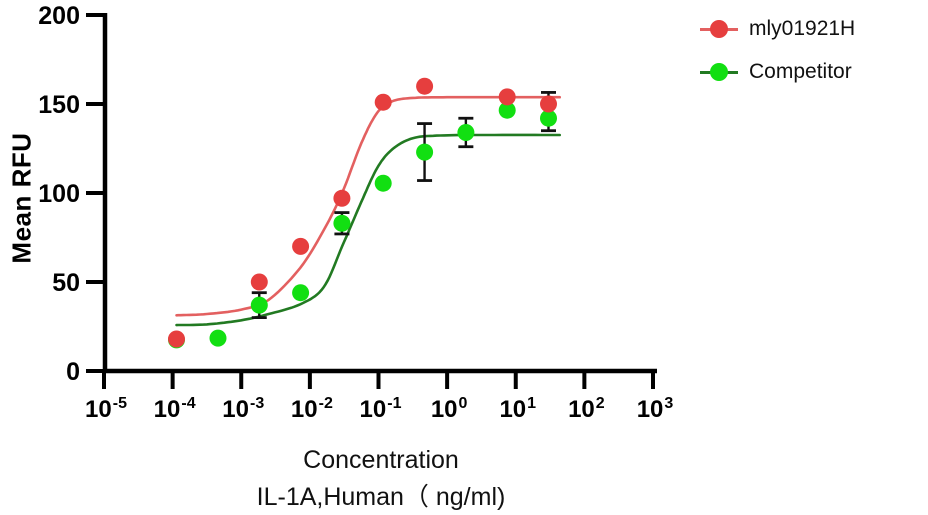 This screenshot has height=515, width=928. What do you see at coordinates (175, 409) in the screenshot?
I see `x-tick-label: 10-4` at bounding box center [175, 409].